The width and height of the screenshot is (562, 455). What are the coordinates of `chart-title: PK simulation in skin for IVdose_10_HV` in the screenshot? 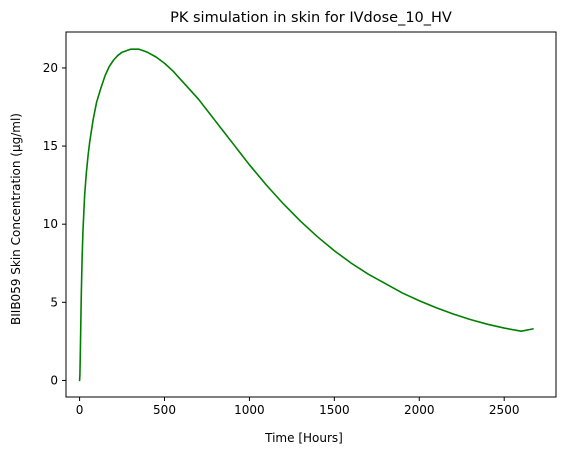 It's located at (311, 18).